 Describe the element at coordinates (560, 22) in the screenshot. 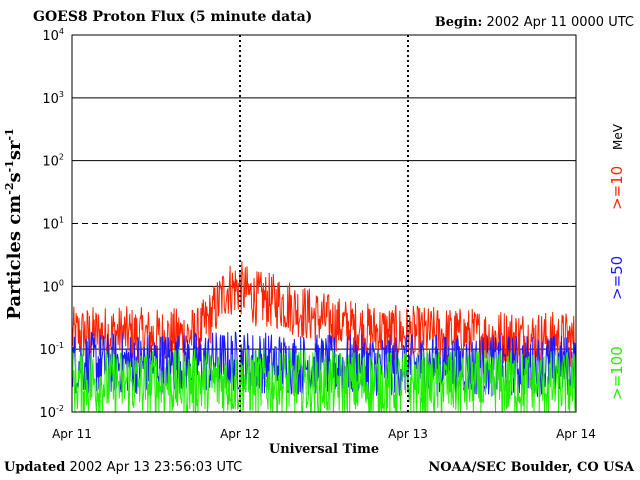

I see `begin-value: 2002 Apr 11 0000 UTC` at that location.